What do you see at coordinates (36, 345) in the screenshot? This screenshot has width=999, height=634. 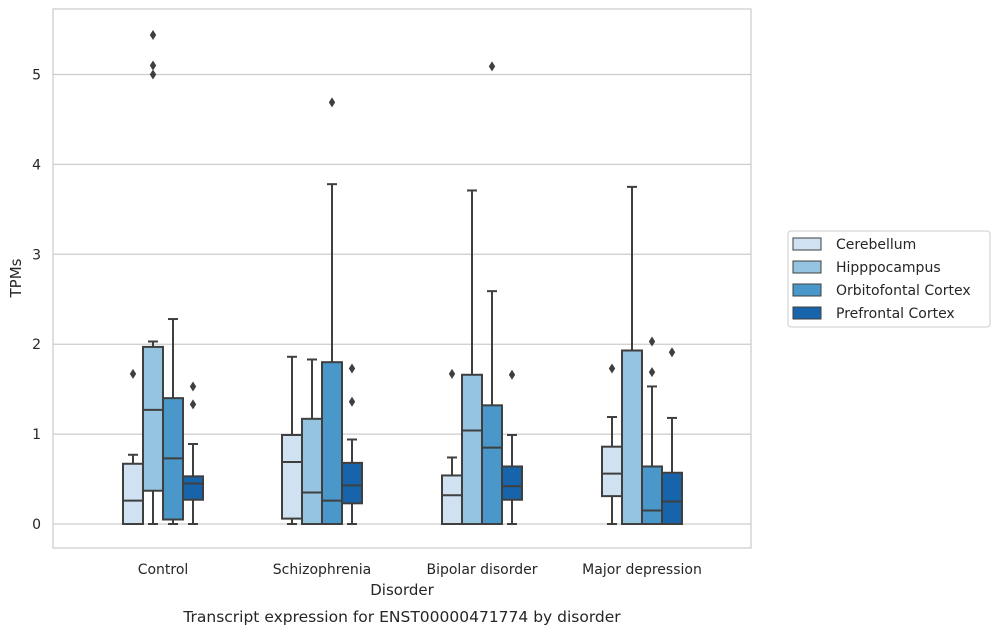 I see `y-tick-label: 2` at bounding box center [36, 345].